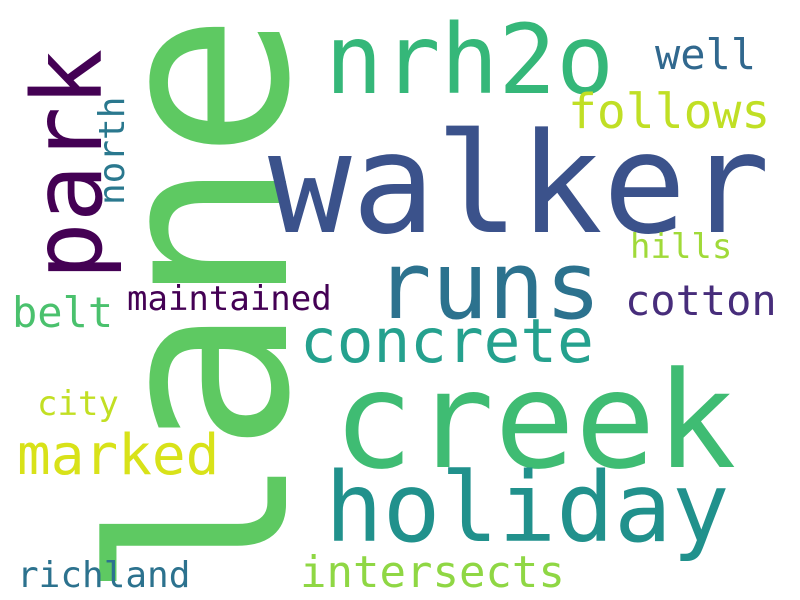  I want to click on word-maintained: maintained, so click(229, 299).